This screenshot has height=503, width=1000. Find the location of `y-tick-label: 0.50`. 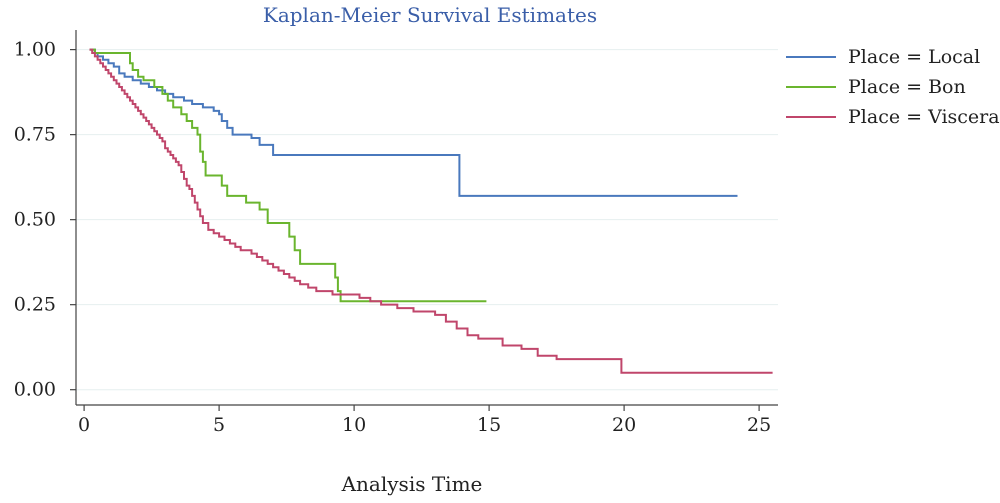

y-tick-label: 0.50 is located at coordinates (35, 220).